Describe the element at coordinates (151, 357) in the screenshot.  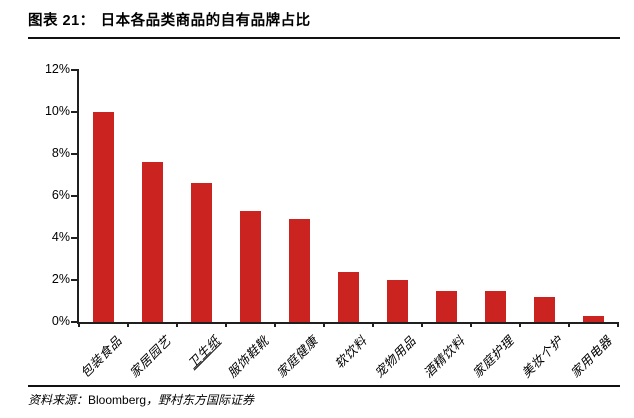
I see `x-category-label: 家居园艺` at that location.